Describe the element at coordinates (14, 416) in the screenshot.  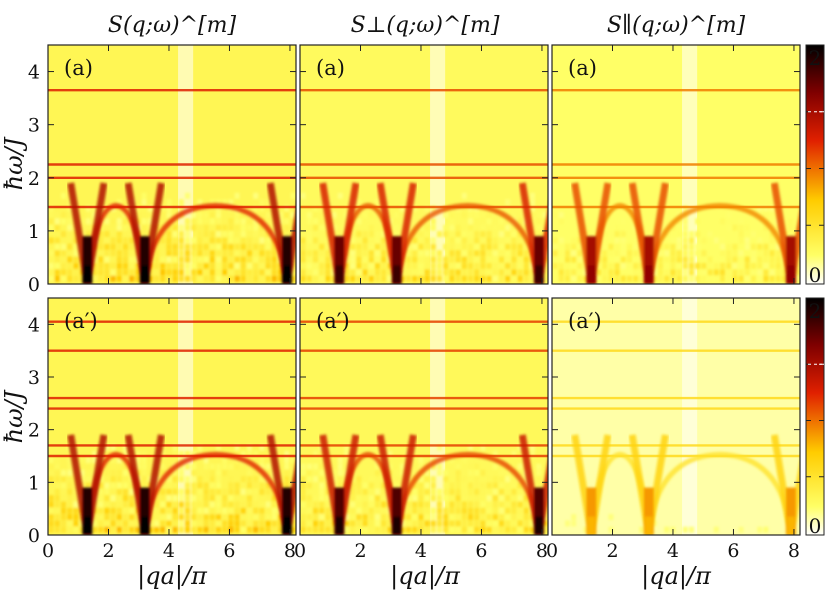
I see `y-axis-title-bottom: ħω/J` at that location.